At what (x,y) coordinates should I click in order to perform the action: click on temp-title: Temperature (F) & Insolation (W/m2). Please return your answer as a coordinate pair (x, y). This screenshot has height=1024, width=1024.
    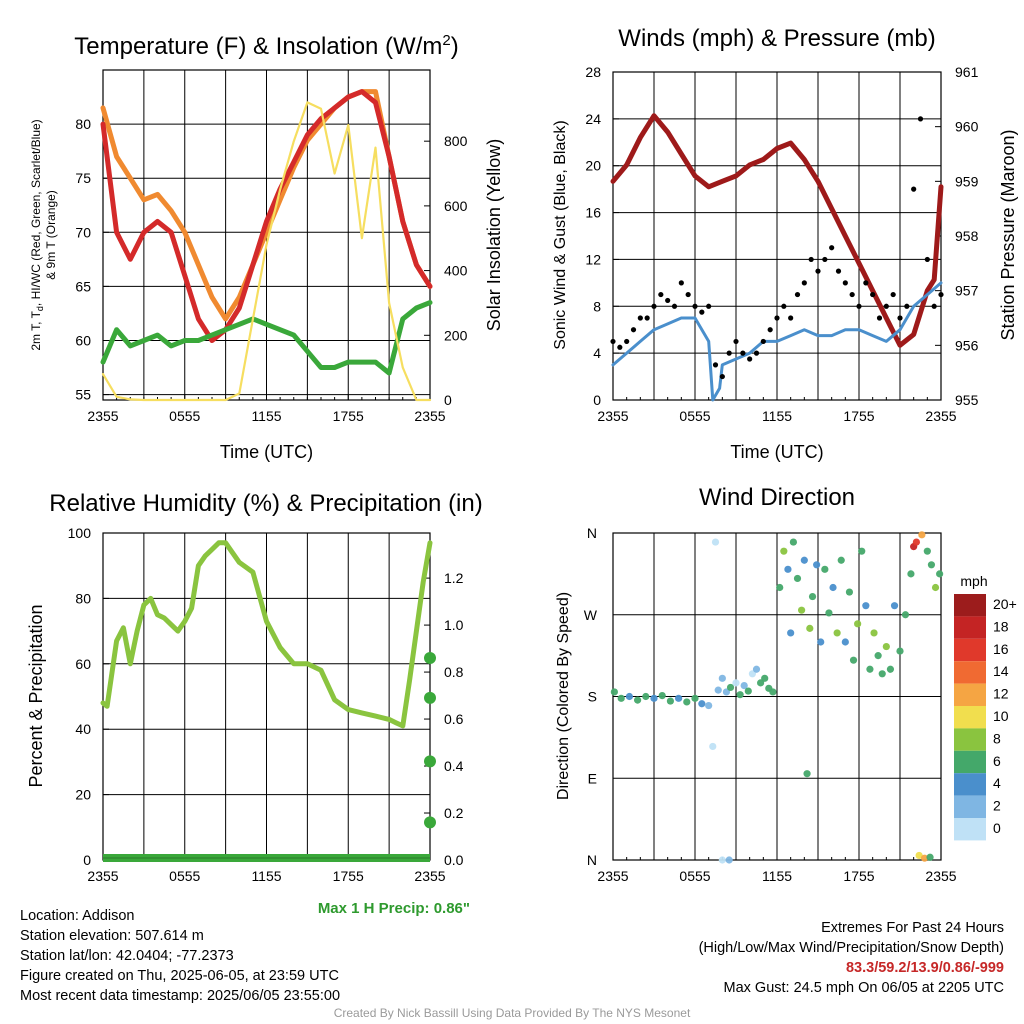
    Looking at the image, I should click on (266, 46).